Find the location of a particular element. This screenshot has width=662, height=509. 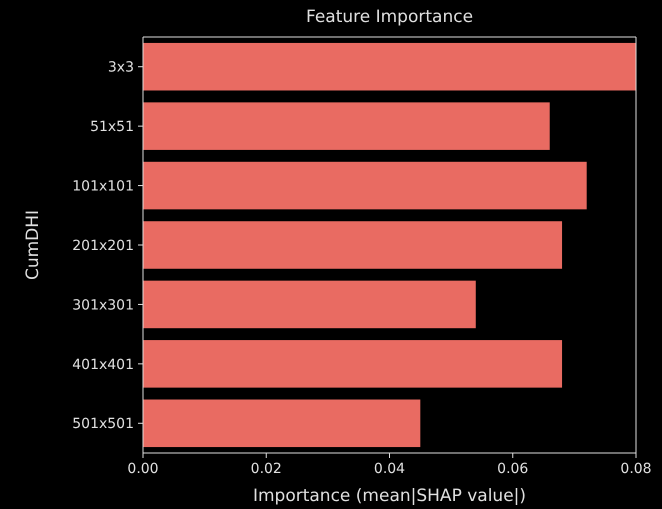

x-tick-label: 0.08 is located at coordinates (636, 469).